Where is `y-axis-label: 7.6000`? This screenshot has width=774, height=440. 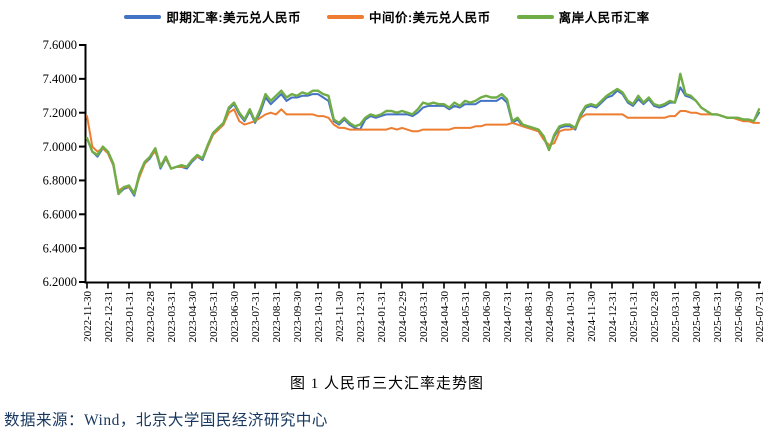
y-axis-label: 7.6000 is located at coordinates (60, 45).